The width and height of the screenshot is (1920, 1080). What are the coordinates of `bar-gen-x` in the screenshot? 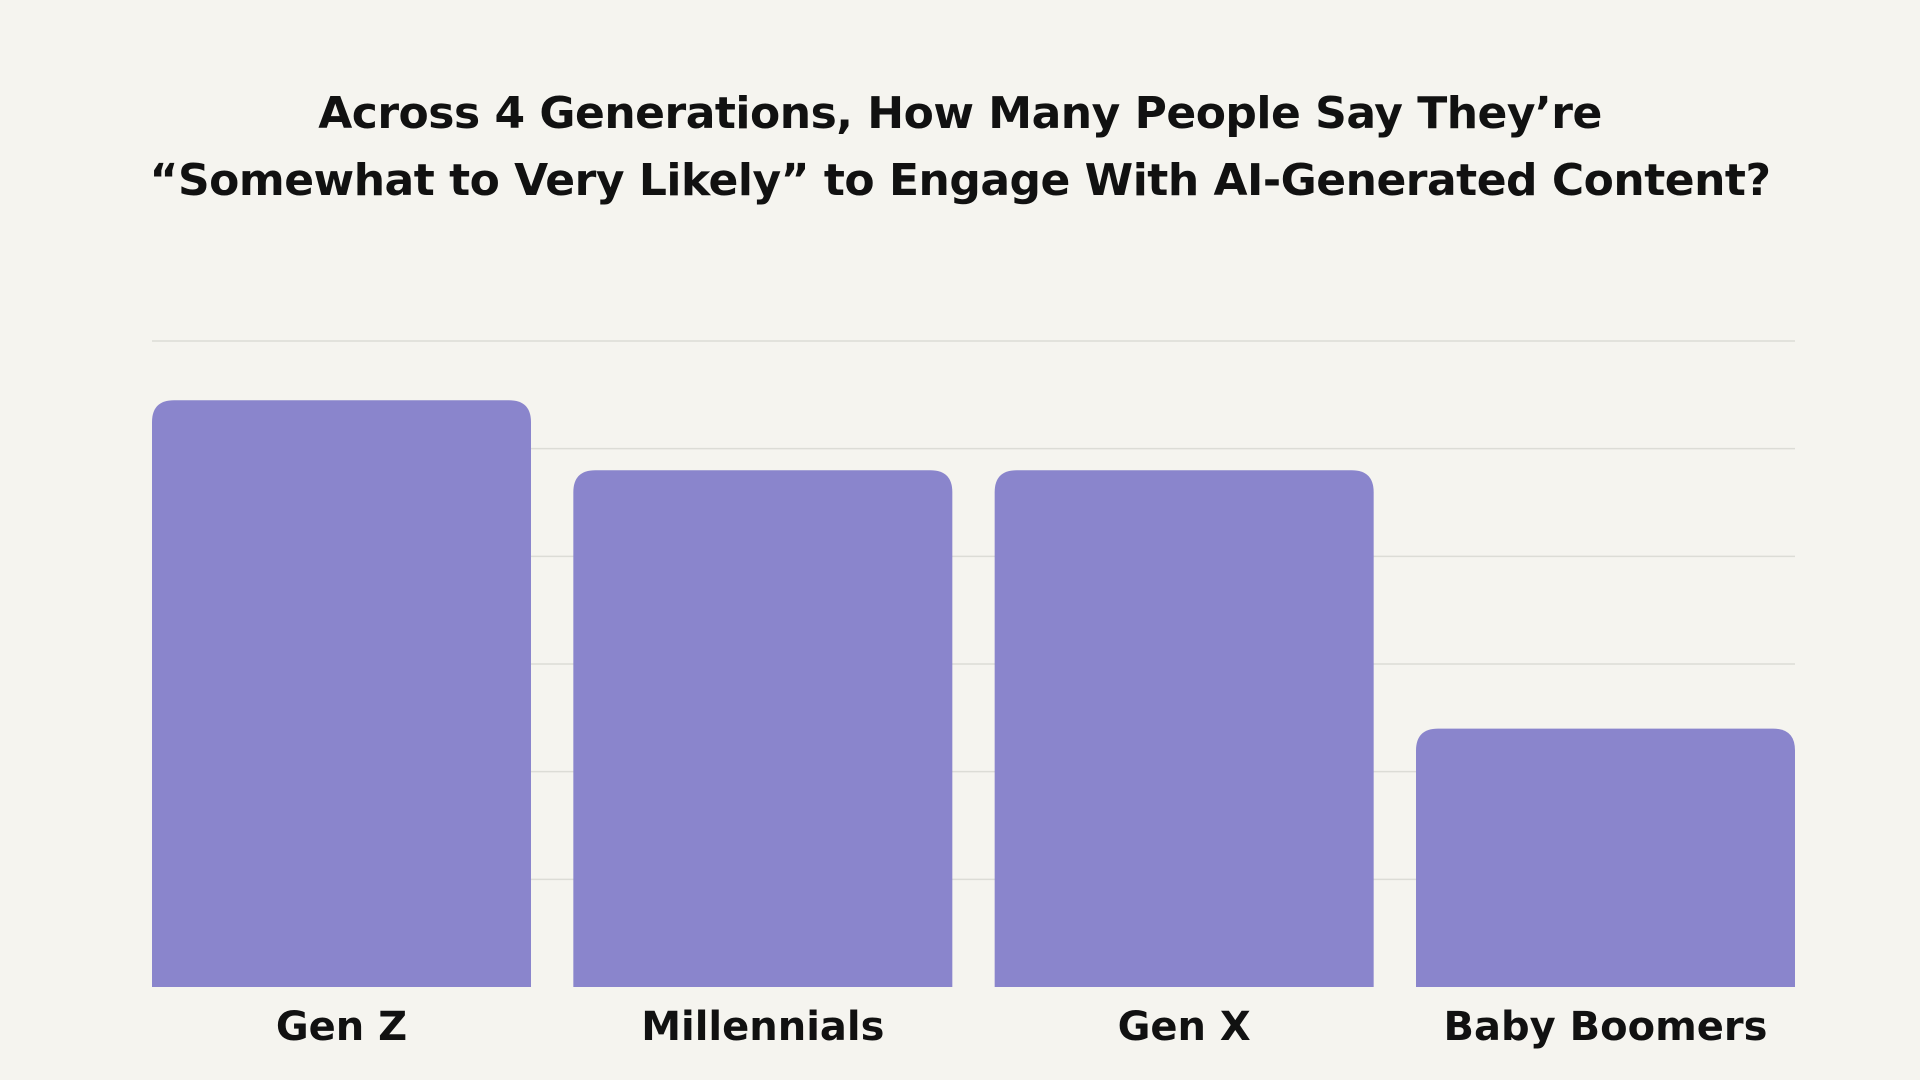 It's located at (1184, 728).